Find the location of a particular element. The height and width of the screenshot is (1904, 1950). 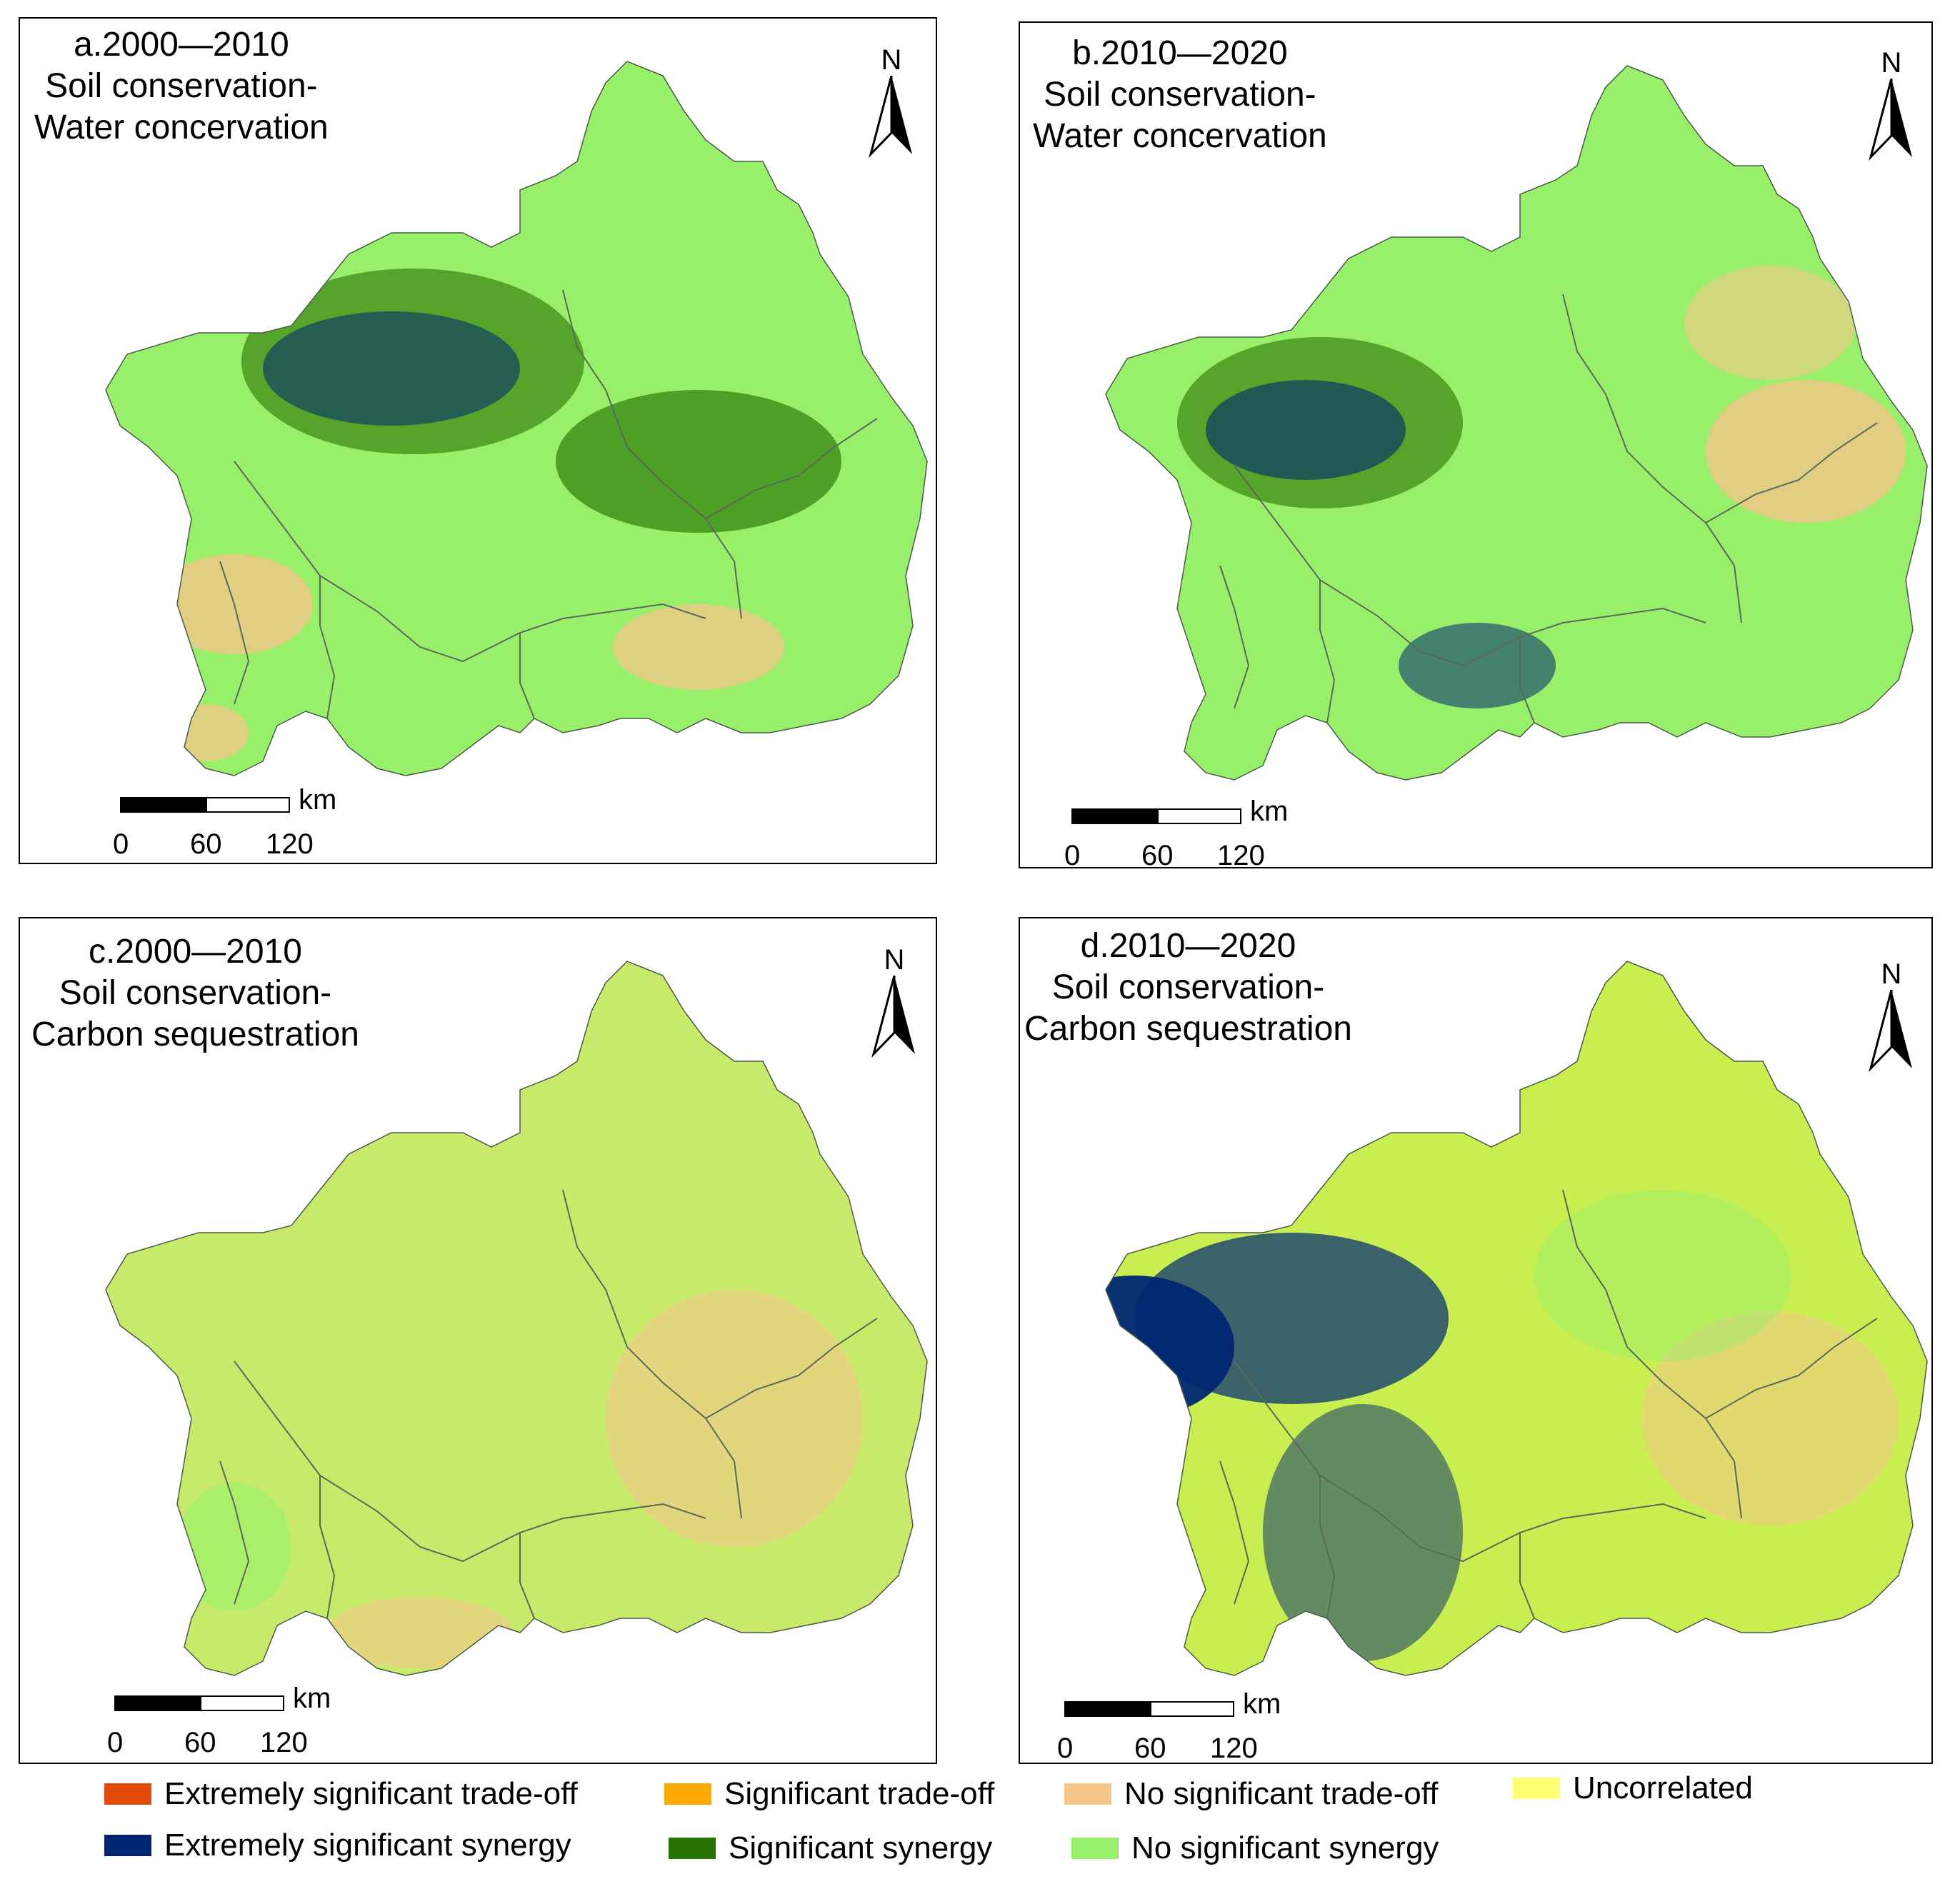

north-arrow-c: N is located at coordinates (894, 1004).